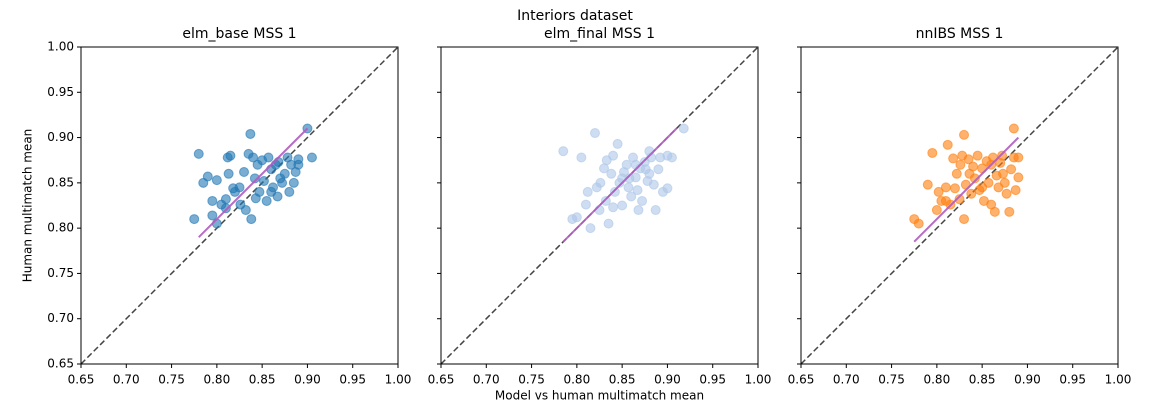  What do you see at coordinates (599, 34) in the screenshot?
I see `subplot-title: elm_final MSS 1` at bounding box center [599, 34].